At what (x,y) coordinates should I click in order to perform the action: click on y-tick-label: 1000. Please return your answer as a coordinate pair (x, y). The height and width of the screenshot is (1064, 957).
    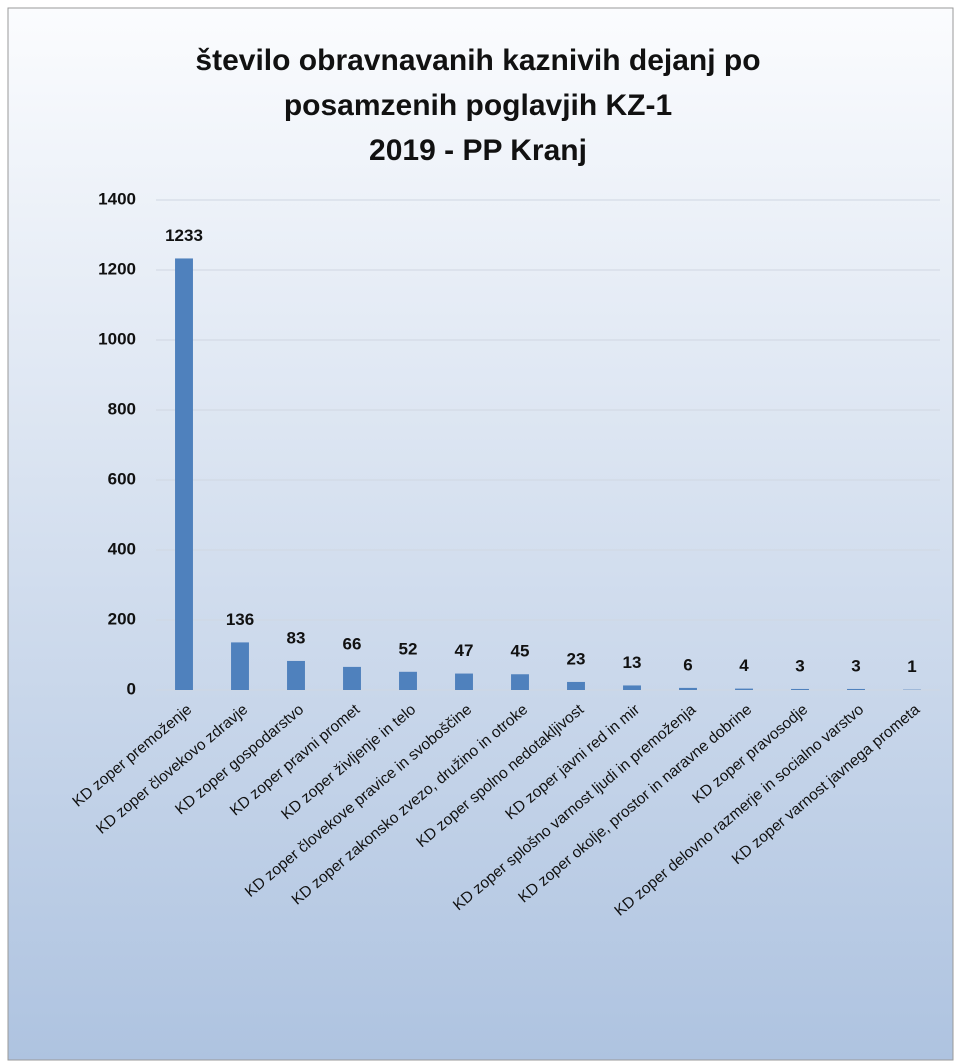
    Looking at the image, I should click on (117, 338).